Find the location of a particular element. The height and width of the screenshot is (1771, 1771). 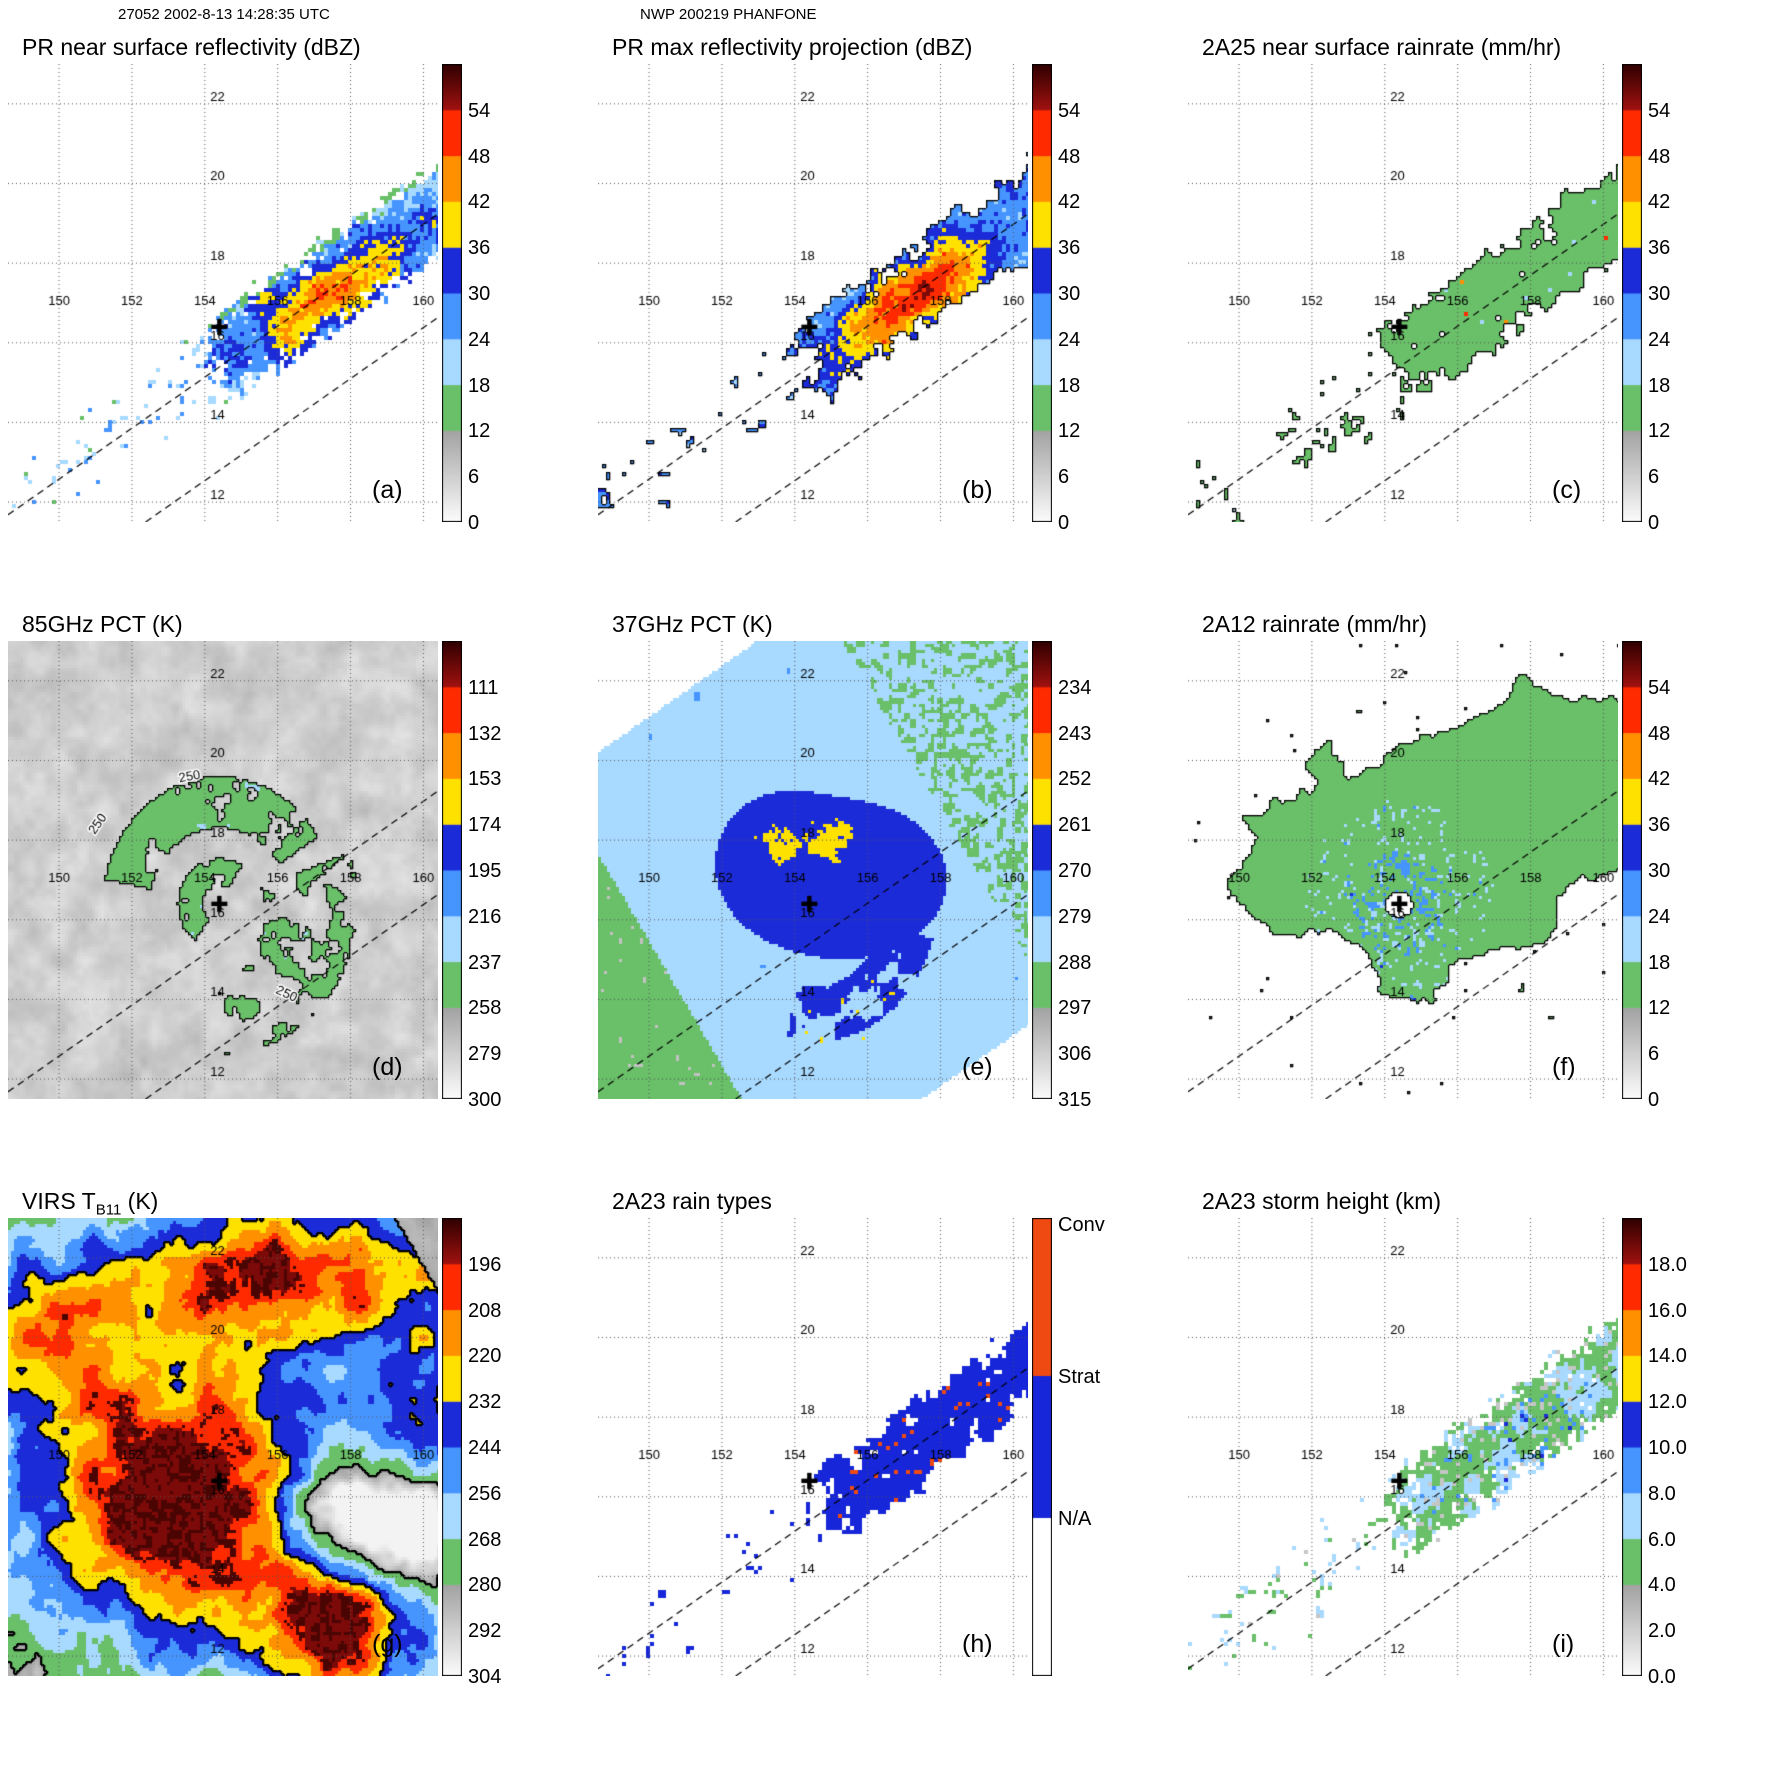

panel-title: 2A23 storm height (km) is located at coordinates (1322, 1201).